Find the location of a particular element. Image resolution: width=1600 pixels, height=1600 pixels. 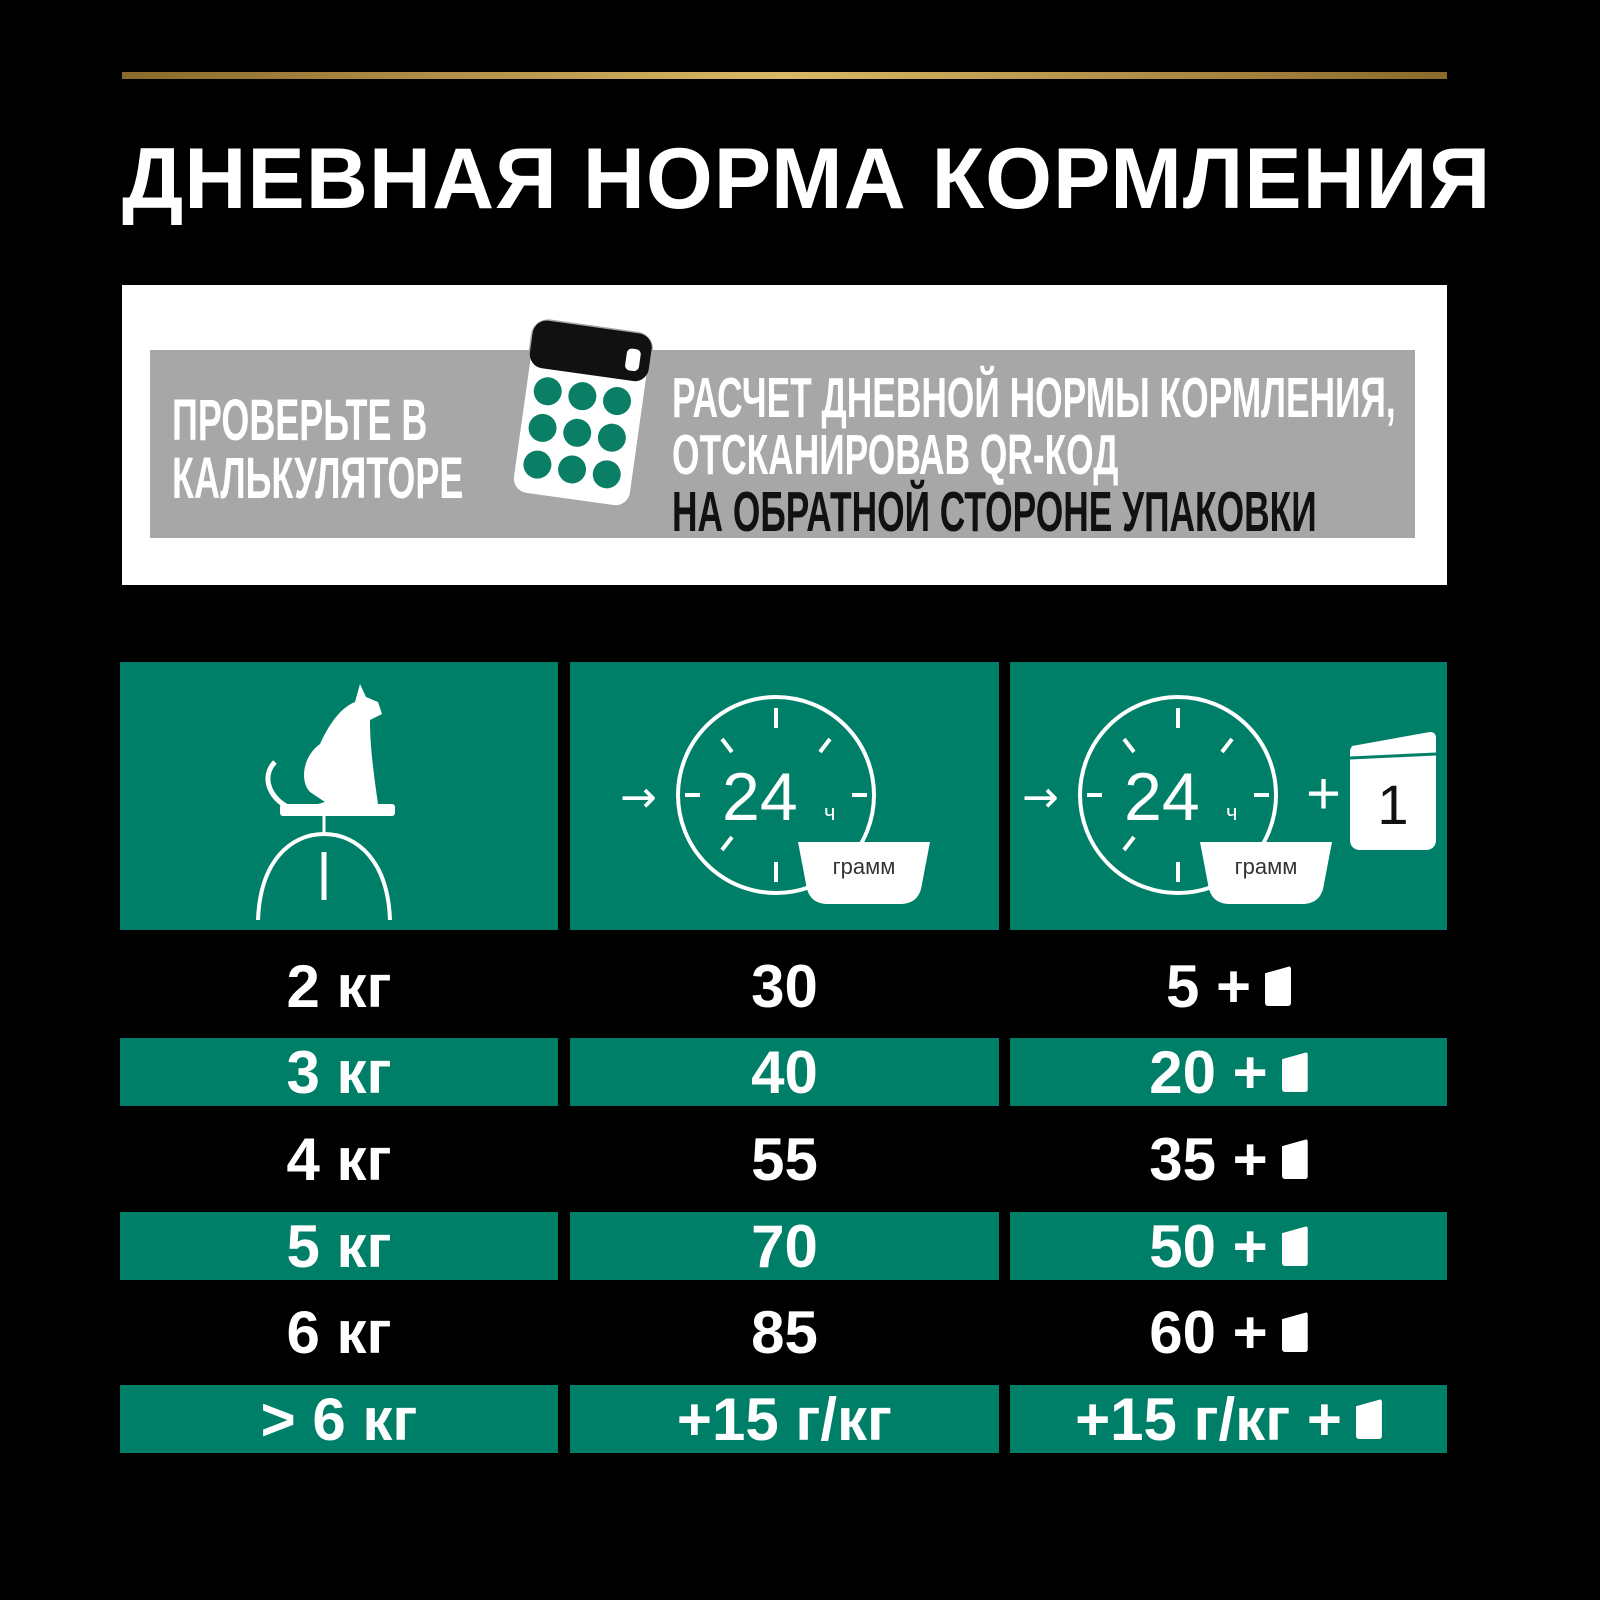

cell-value: 85 is located at coordinates (784, 1332).